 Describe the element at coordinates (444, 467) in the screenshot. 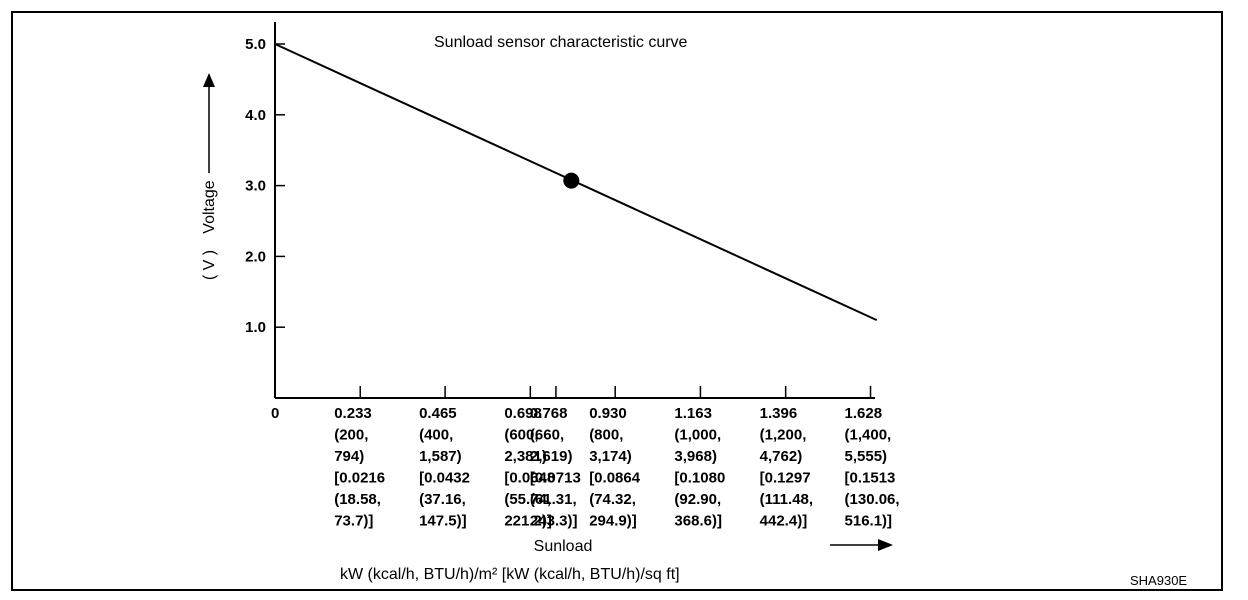

I see `x-tick-label-2: 0.465 (400, 1,587) [0.0432 (37.16, 147.5)]` at that location.